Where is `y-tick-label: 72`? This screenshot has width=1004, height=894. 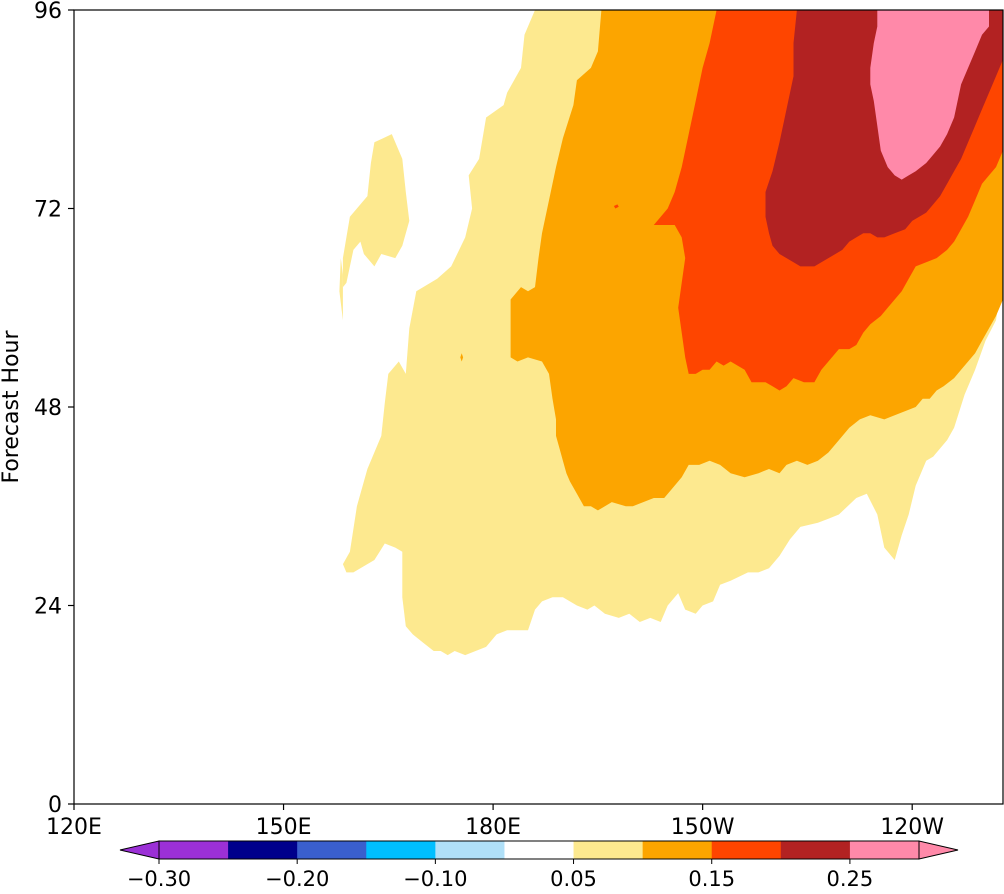
y-tick-label: 72 is located at coordinates (48, 210).